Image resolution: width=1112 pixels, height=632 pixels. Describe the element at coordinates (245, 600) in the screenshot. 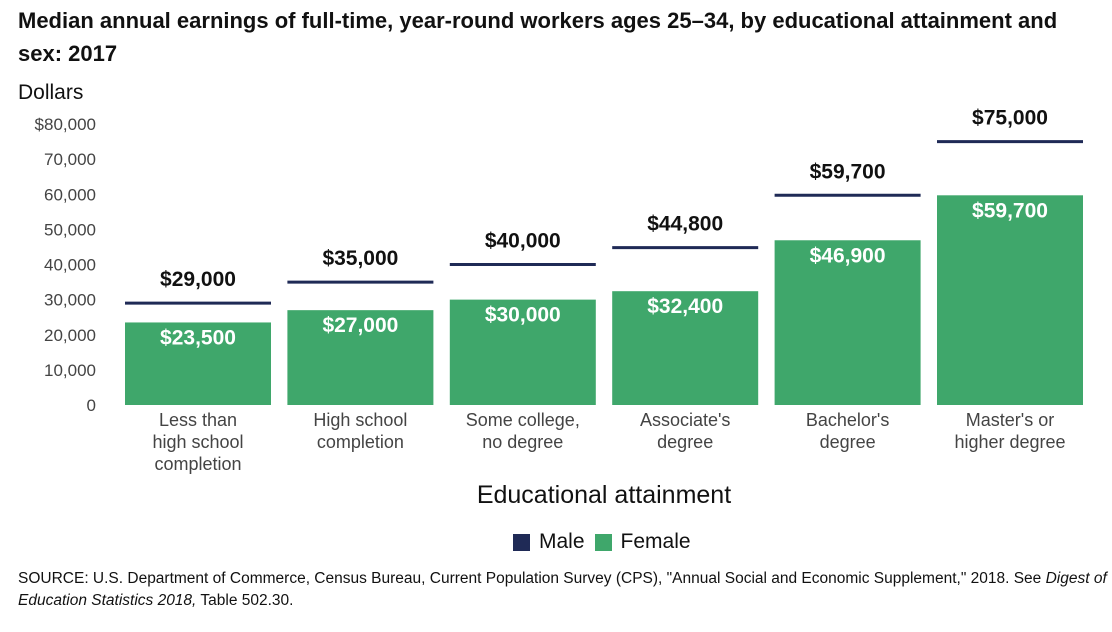

I see `source-table: Table 502.30.` at that location.